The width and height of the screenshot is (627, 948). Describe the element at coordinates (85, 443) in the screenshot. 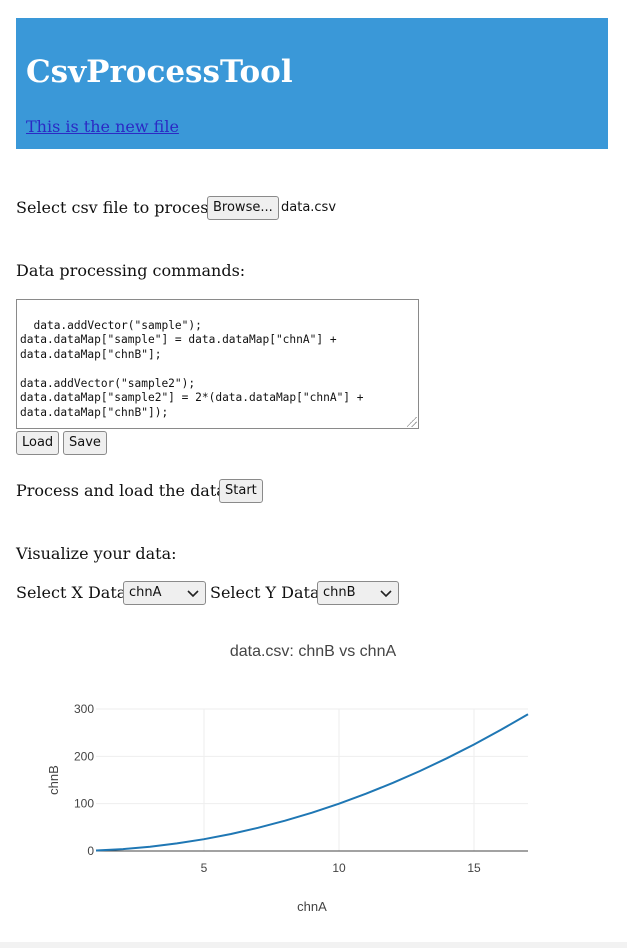

I see `save-button: Save` at that location.